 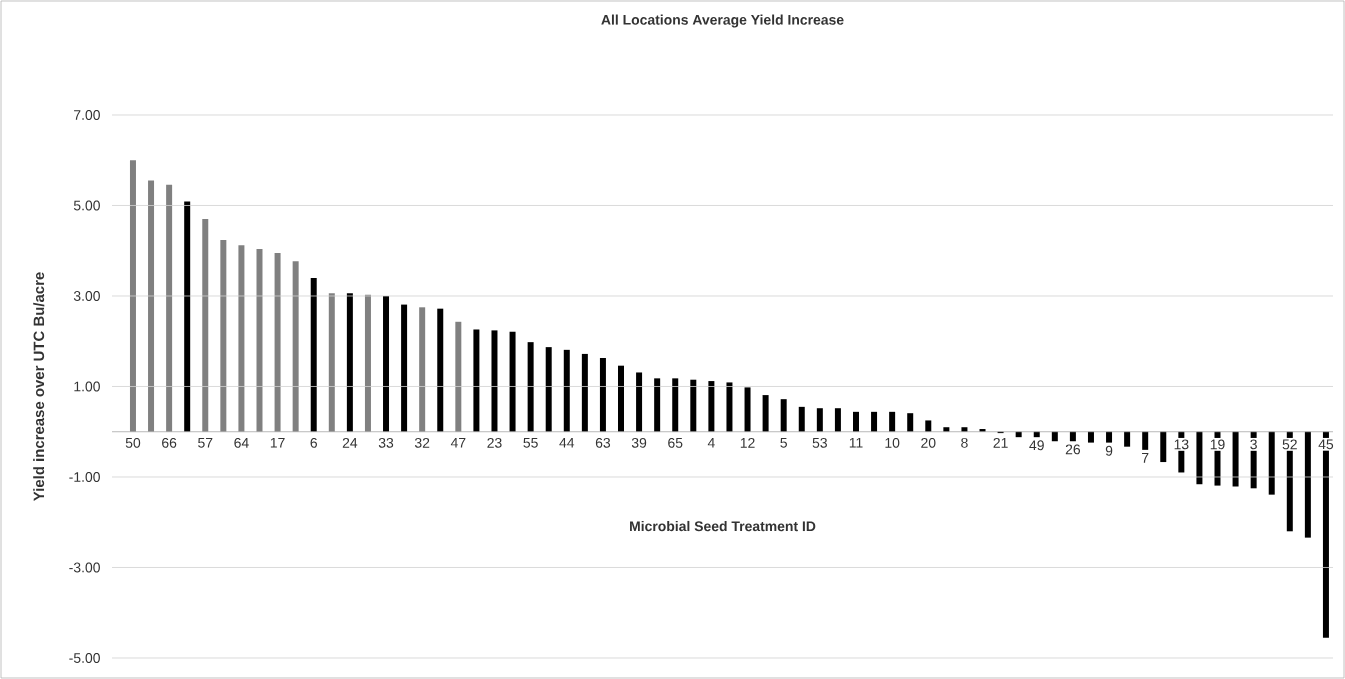 What do you see at coordinates (87, 115) in the screenshot?
I see `y-tick-label: 7.00` at bounding box center [87, 115].